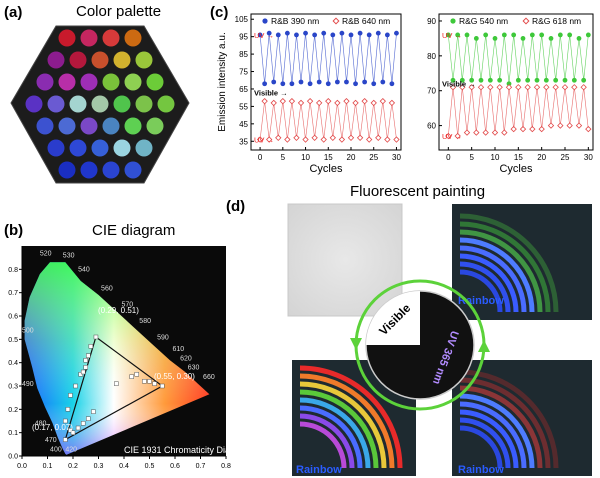 The image size is (600, 478). I want to click on cie-caption: CIE 1931 Chromaticity Diagram, so click(178, 450).